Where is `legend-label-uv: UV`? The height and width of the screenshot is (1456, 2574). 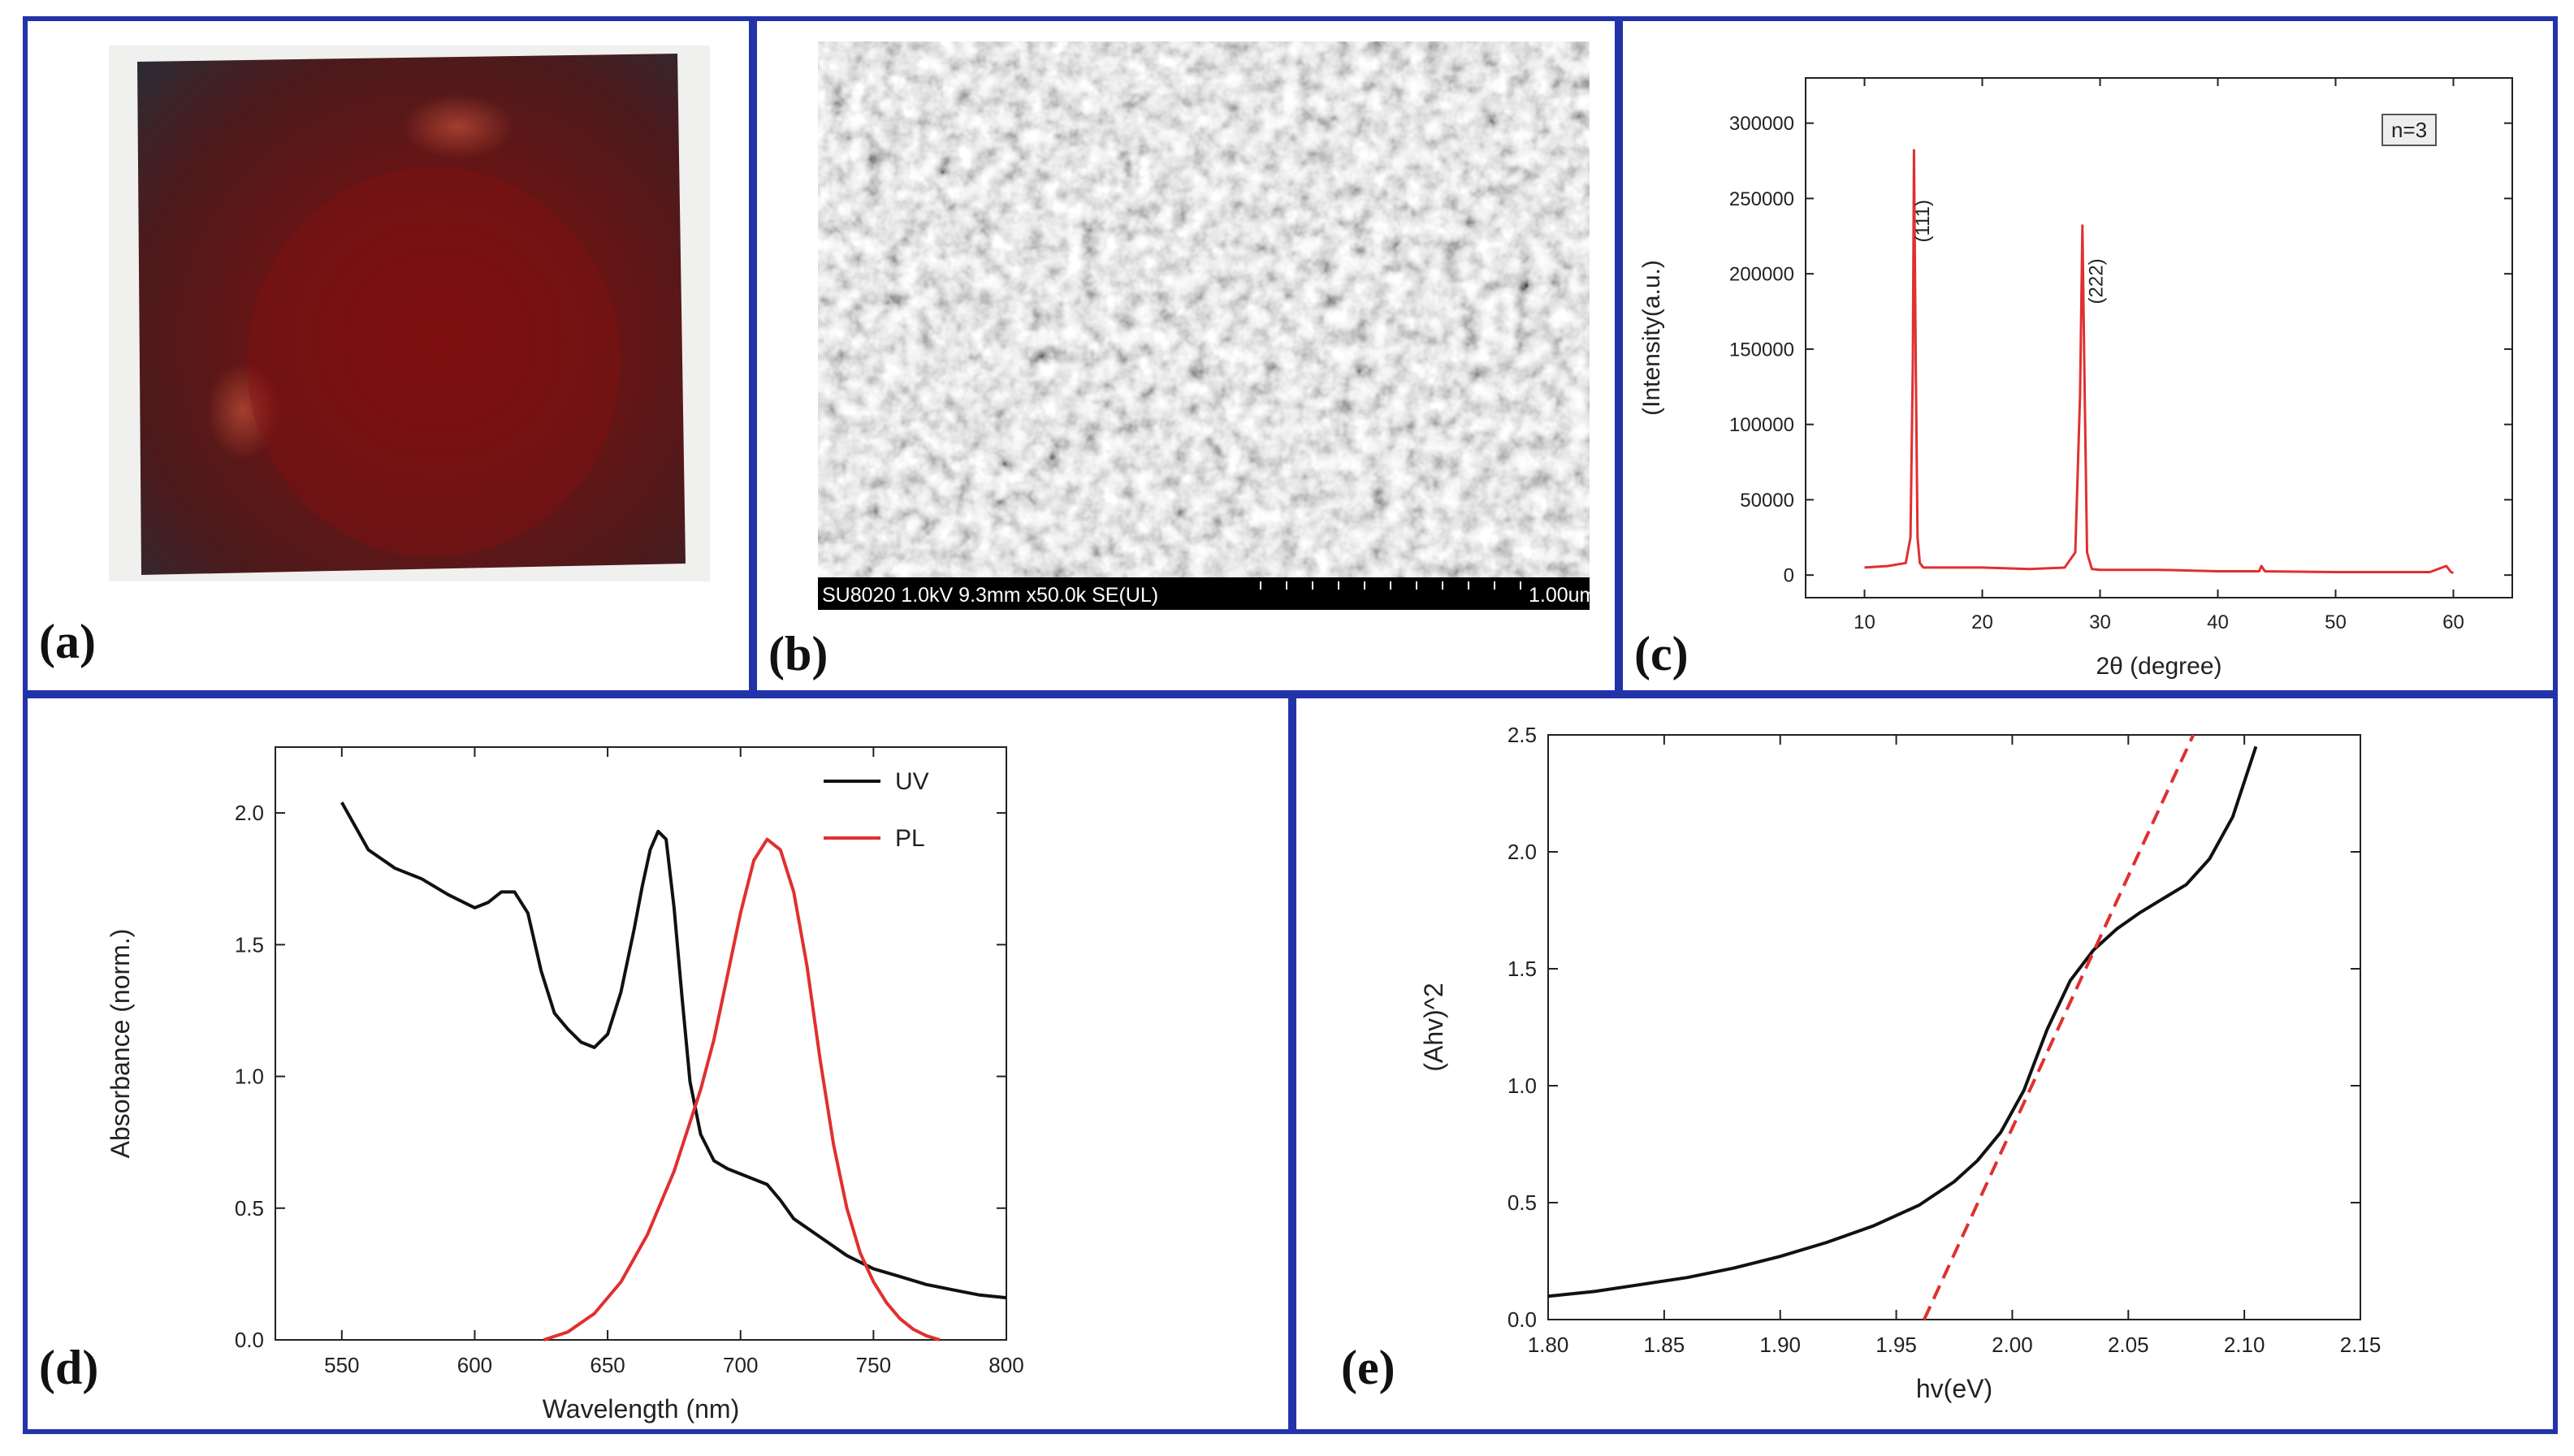
legend-label-uv: UV is located at coordinates (912, 781).